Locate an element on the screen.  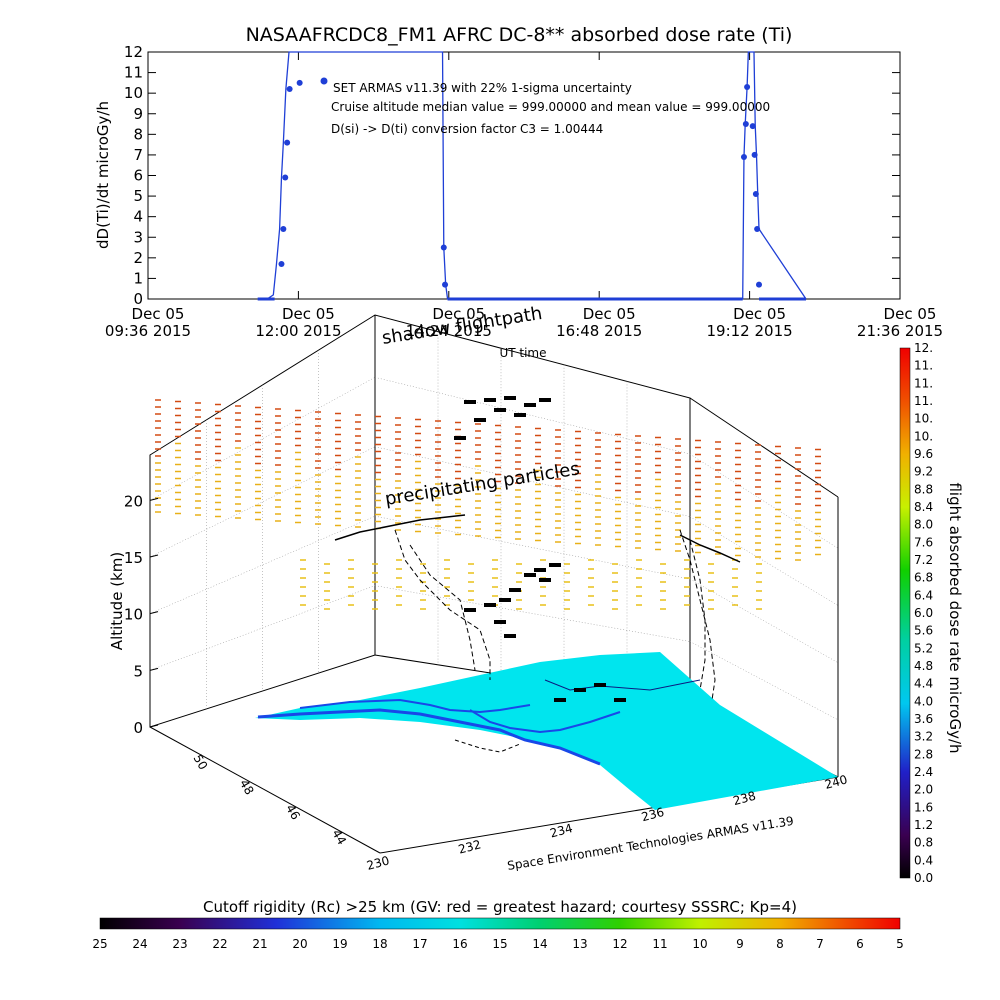
dose-colorbar-tick: 4.0 is located at coordinates (923, 701).